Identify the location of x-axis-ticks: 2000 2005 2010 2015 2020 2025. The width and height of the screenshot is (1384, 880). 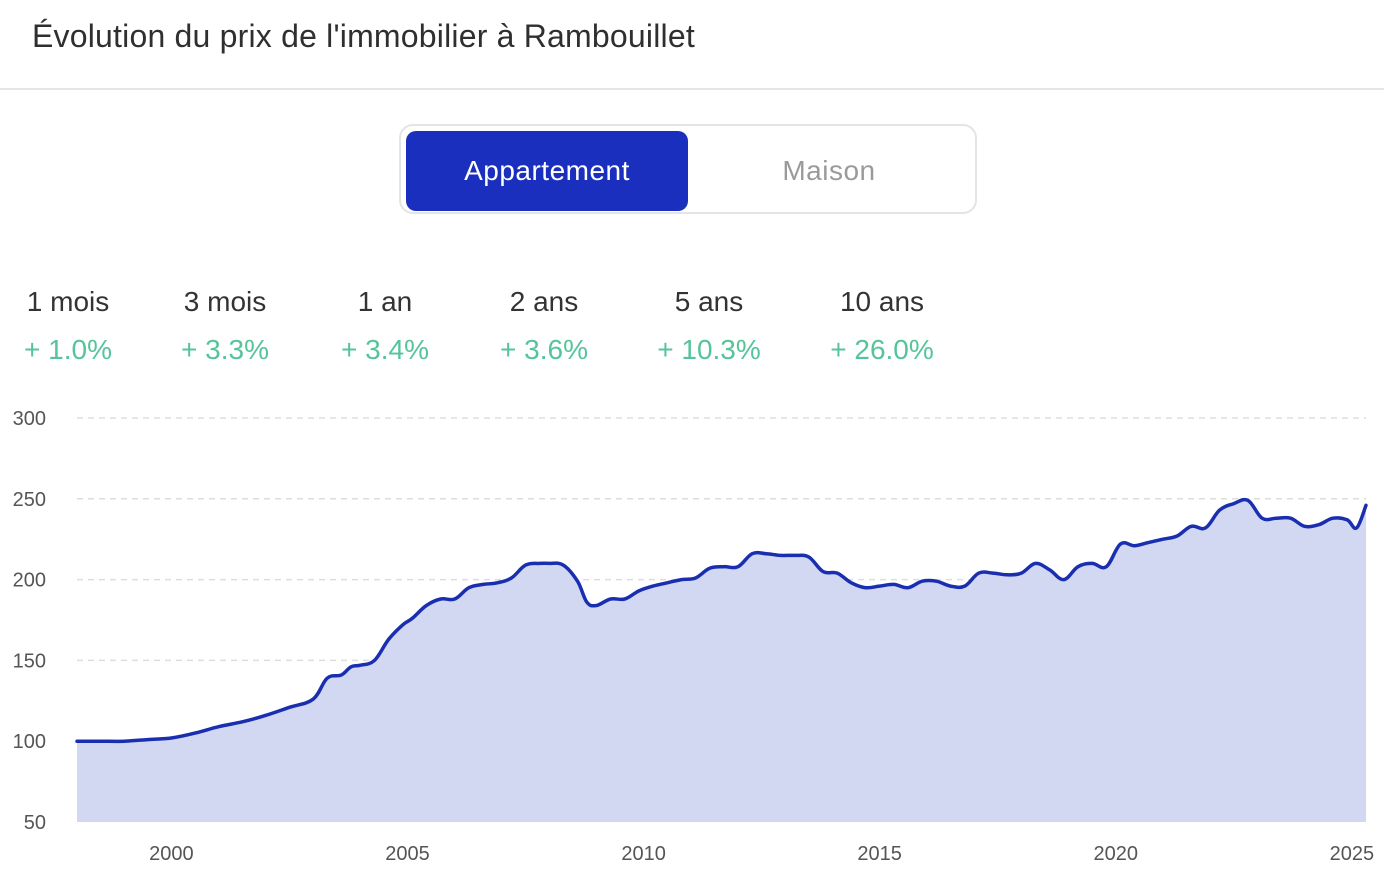
(761, 854).